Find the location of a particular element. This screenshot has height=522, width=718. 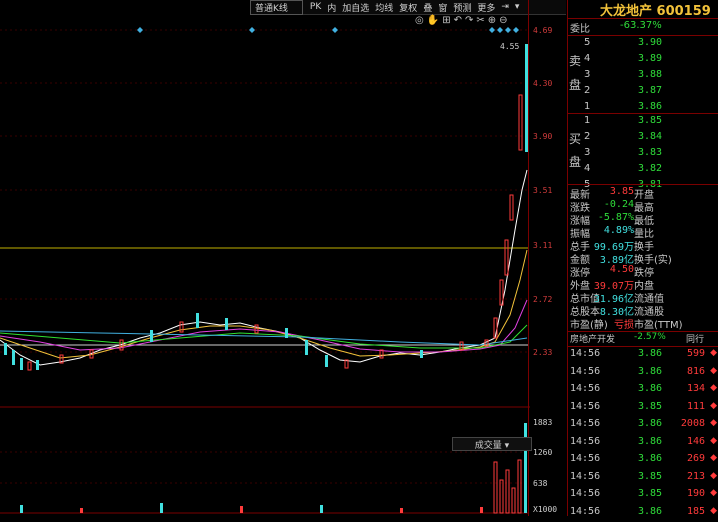

sector-row: 房地产开发 -2.57% 同行 is located at coordinates (643, 340).